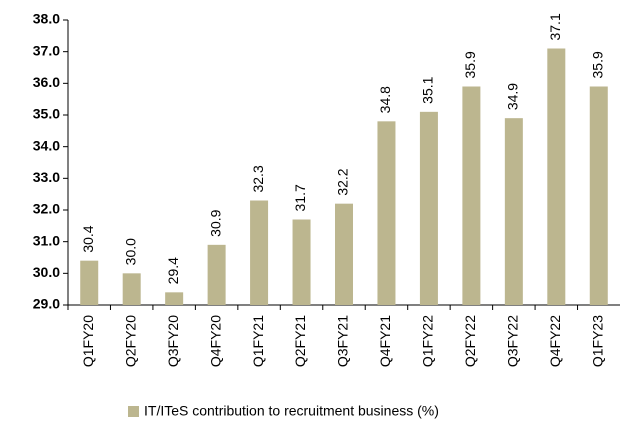  What do you see at coordinates (428, 89) in the screenshot?
I see `data-label: 35.1` at bounding box center [428, 89].